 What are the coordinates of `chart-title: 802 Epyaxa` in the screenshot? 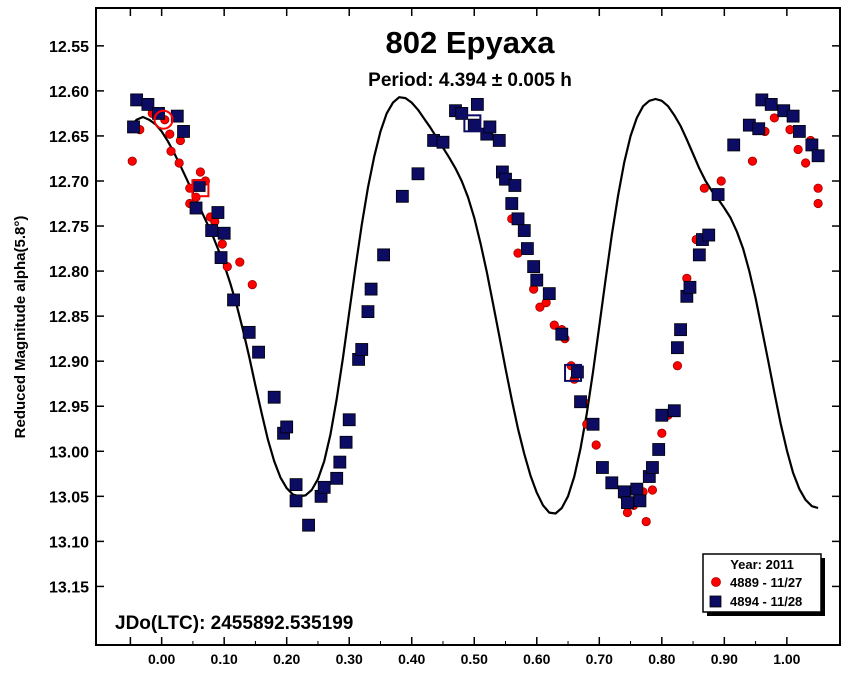 It's located at (471, 42).